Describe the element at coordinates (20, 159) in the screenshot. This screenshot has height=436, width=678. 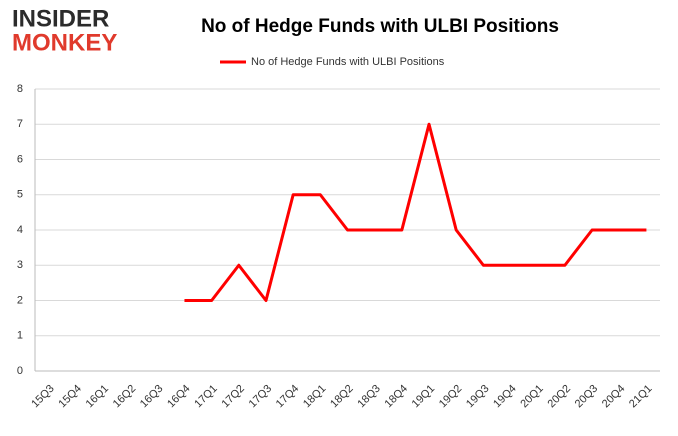
I see `y-tick-label: 6` at that location.